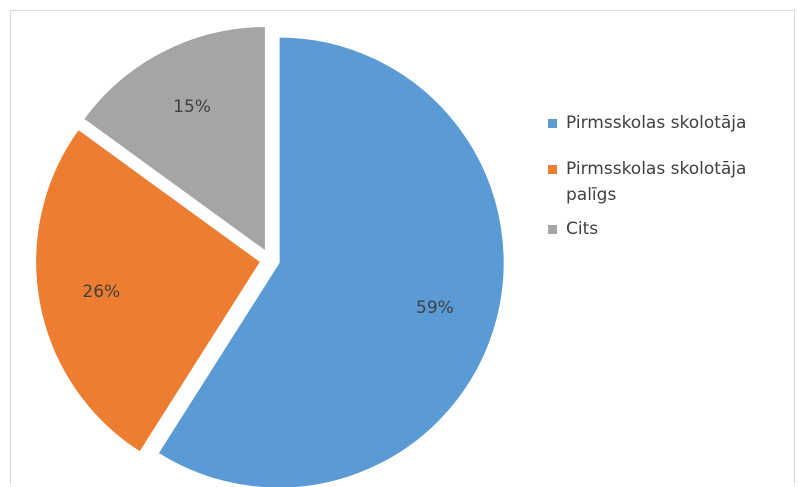  Describe the element at coordinates (656, 182) in the screenshot. I see `legend-label: Pirmsskolas skolotāja palīgs` at that location.